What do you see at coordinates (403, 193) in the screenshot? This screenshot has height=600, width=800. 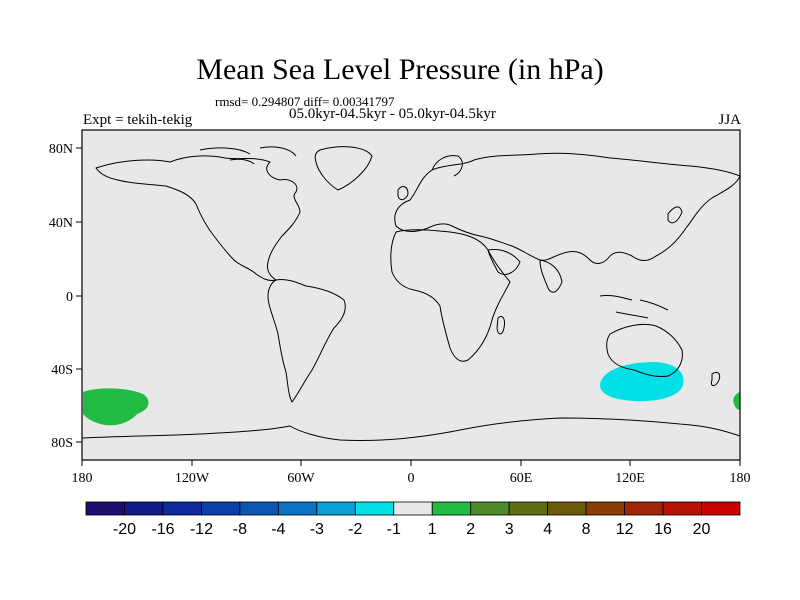 I see `coast-uk` at bounding box center [403, 193].